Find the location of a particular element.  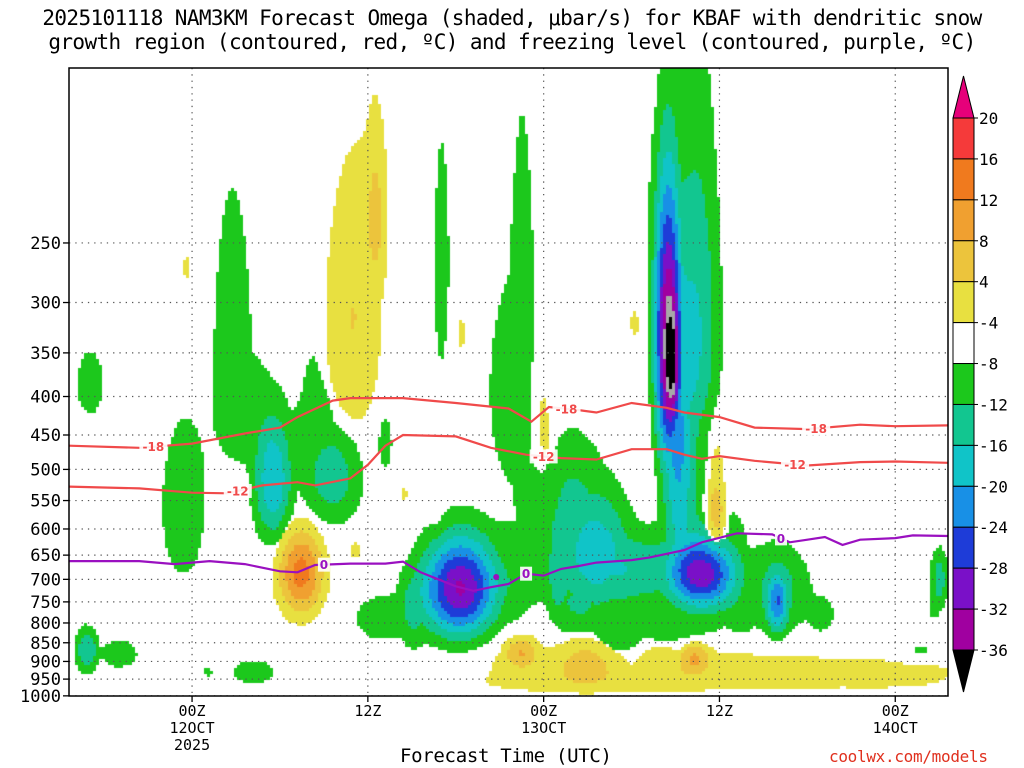

colorbar-label: -12 is located at coordinates (993, 404).